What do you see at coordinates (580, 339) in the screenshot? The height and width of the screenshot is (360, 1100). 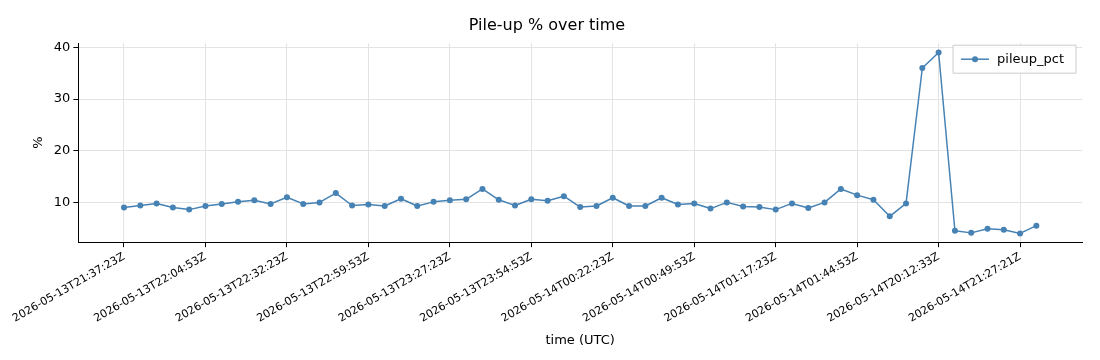 I see `x-axis-title: time (UTC)` at bounding box center [580, 339].